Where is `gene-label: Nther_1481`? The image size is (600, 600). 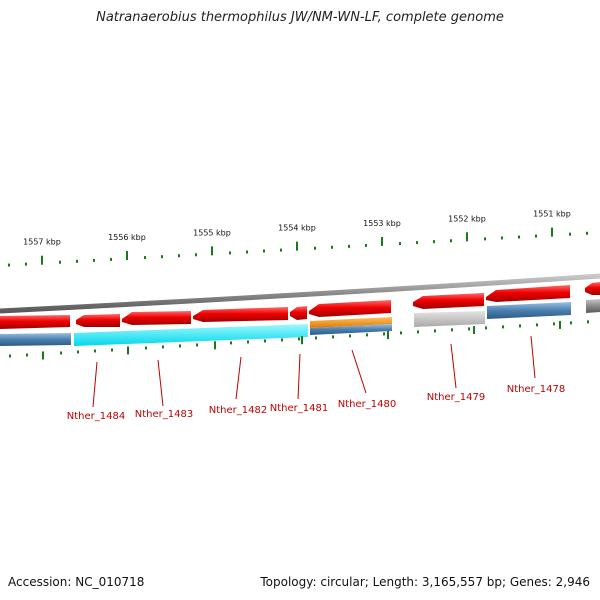 gene-label: Nther_1481 is located at coordinates (299, 408).